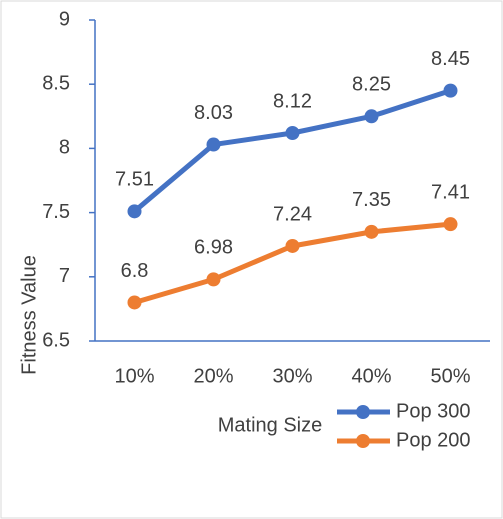 This screenshot has height=519, width=503. I want to click on x-axis-title: Mating Size, so click(270, 425).